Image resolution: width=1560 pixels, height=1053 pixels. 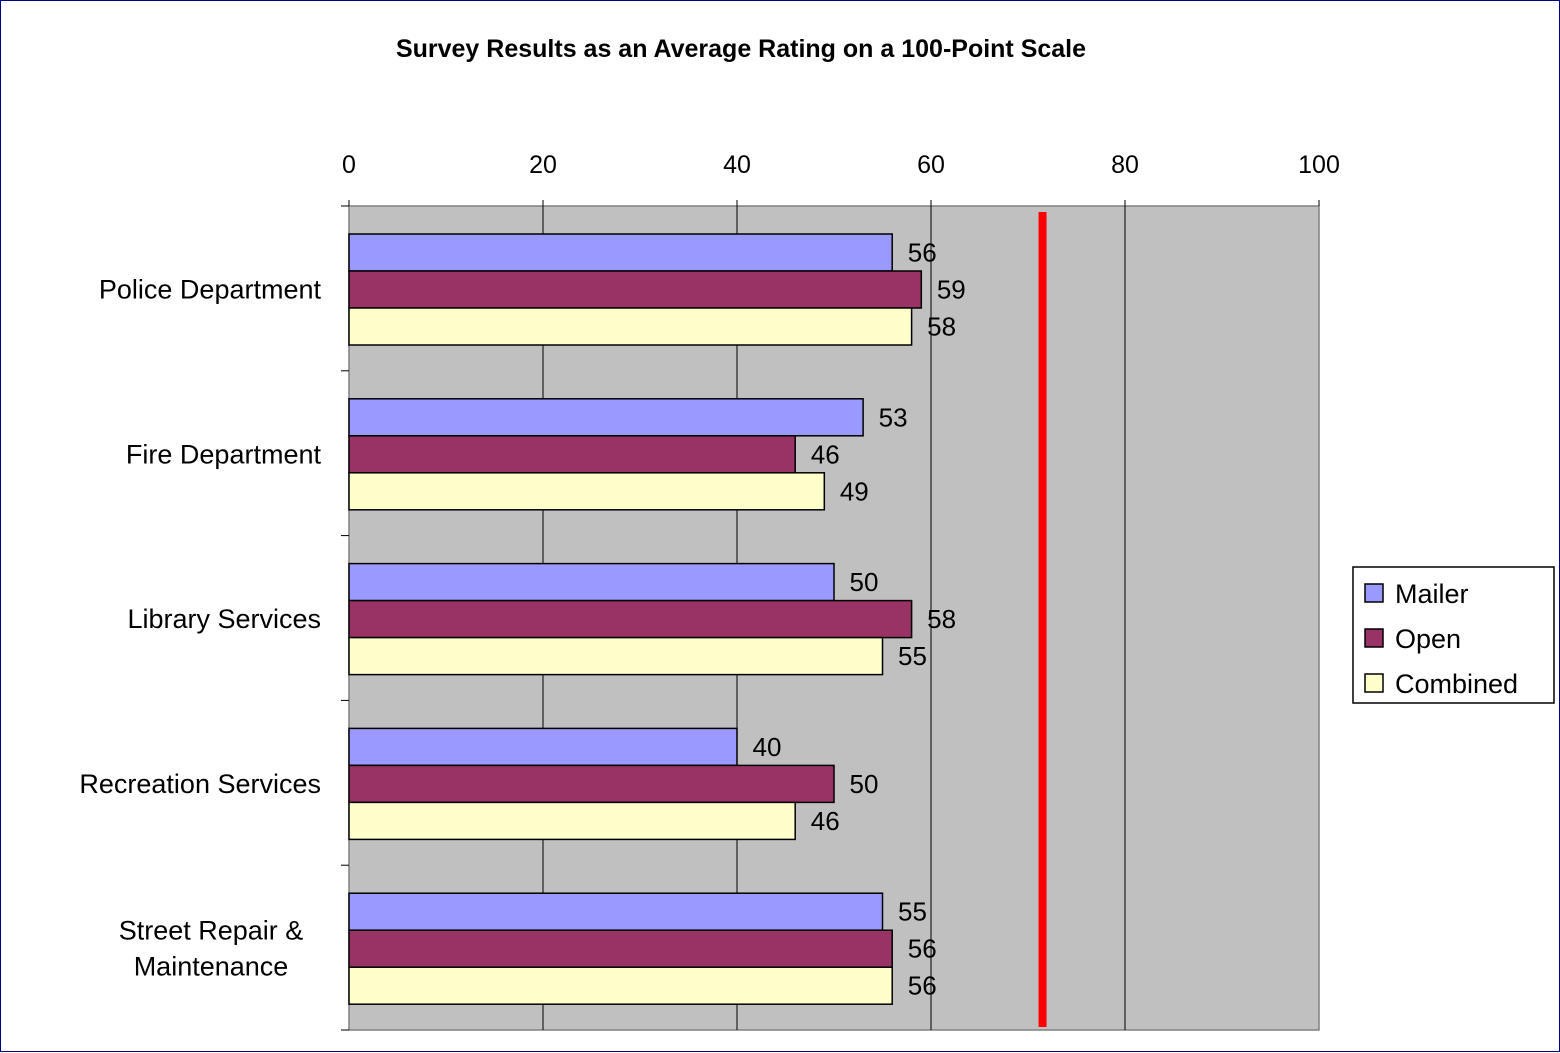 I want to click on category-label: Police Department, so click(x=210, y=290).